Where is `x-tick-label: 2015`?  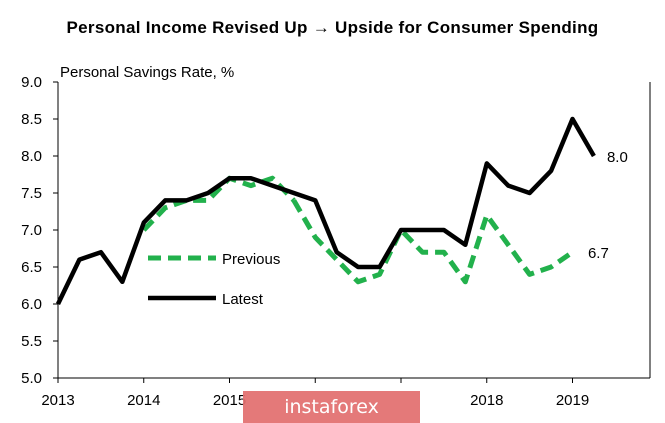
x-tick-label: 2015 is located at coordinates (229, 400).